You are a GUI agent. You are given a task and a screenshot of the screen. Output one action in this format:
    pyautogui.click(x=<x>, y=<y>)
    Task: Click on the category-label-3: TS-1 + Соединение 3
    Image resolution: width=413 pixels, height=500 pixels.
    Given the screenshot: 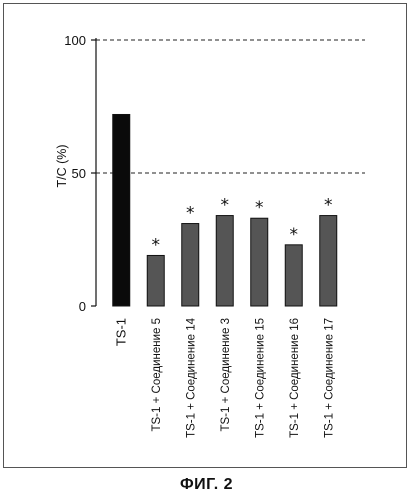 What is the action you would take?
    pyautogui.click(x=226, y=375)
    